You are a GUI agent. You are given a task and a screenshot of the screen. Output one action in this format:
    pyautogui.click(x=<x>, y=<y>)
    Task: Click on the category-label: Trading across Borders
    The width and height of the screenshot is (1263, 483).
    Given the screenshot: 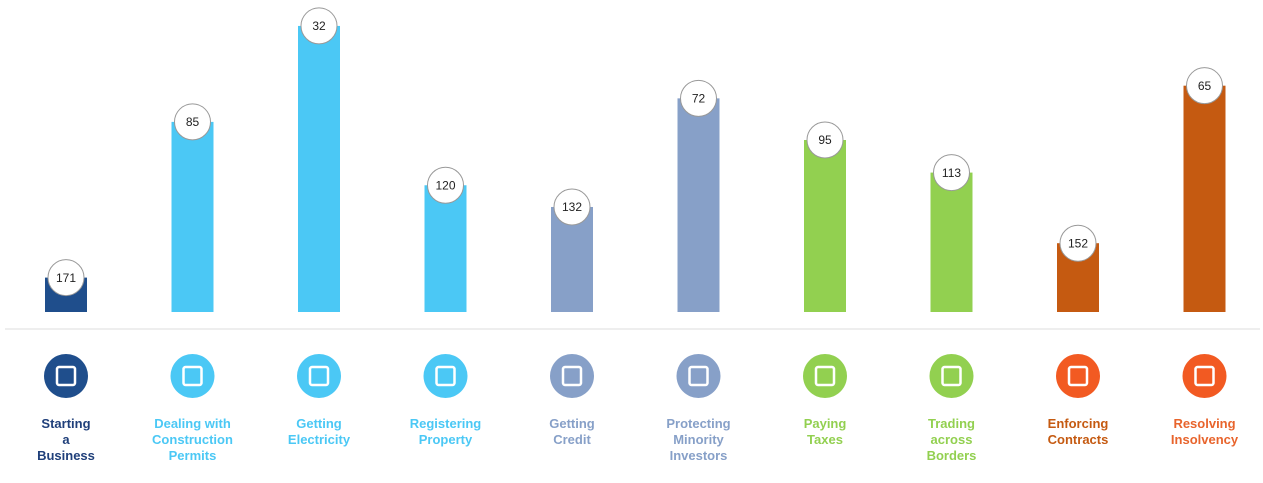 What is the action you would take?
    pyautogui.click(x=952, y=440)
    